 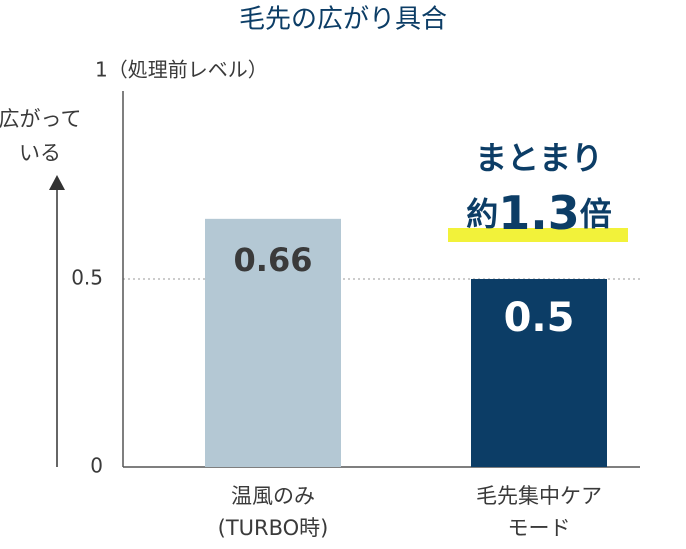 What do you see at coordinates (40, 153) in the screenshot?
I see `y-axis-label: いる` at bounding box center [40, 153].